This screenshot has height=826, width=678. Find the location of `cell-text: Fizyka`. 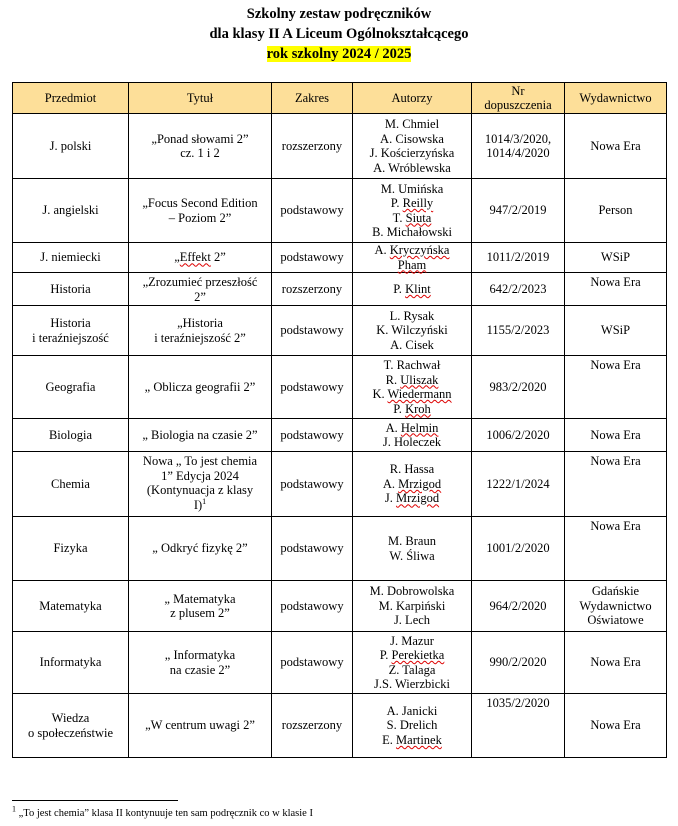

cell-text: Fizyka is located at coordinates (70, 548).